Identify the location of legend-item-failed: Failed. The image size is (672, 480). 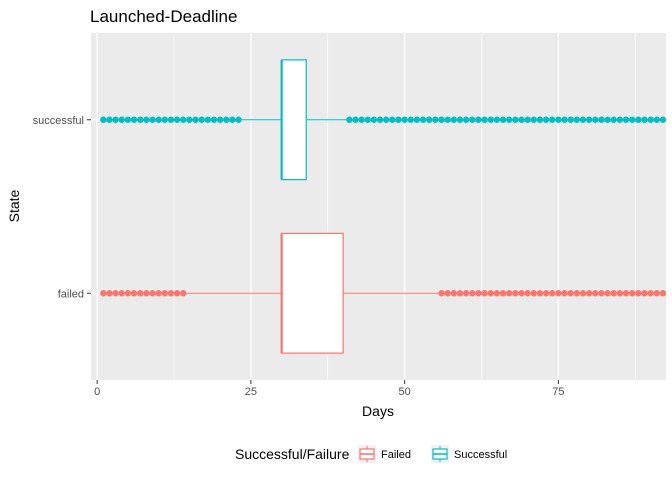
(384, 454).